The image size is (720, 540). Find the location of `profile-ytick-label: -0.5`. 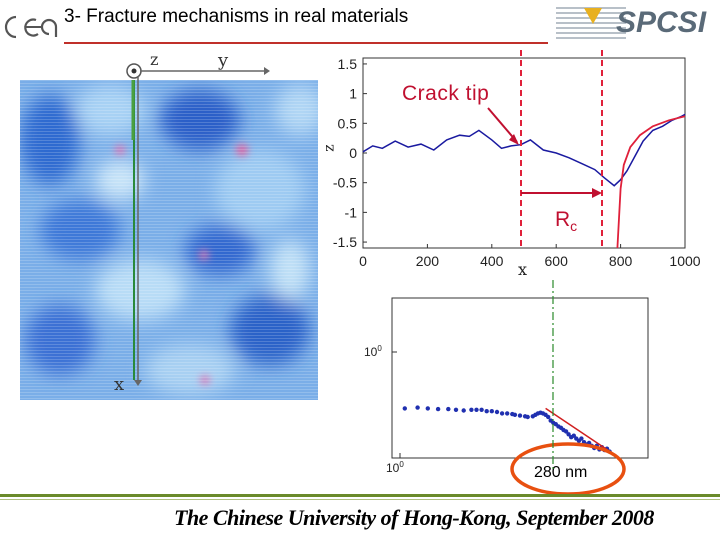

profile-ytick-label: -0.5 is located at coordinates (345, 183).